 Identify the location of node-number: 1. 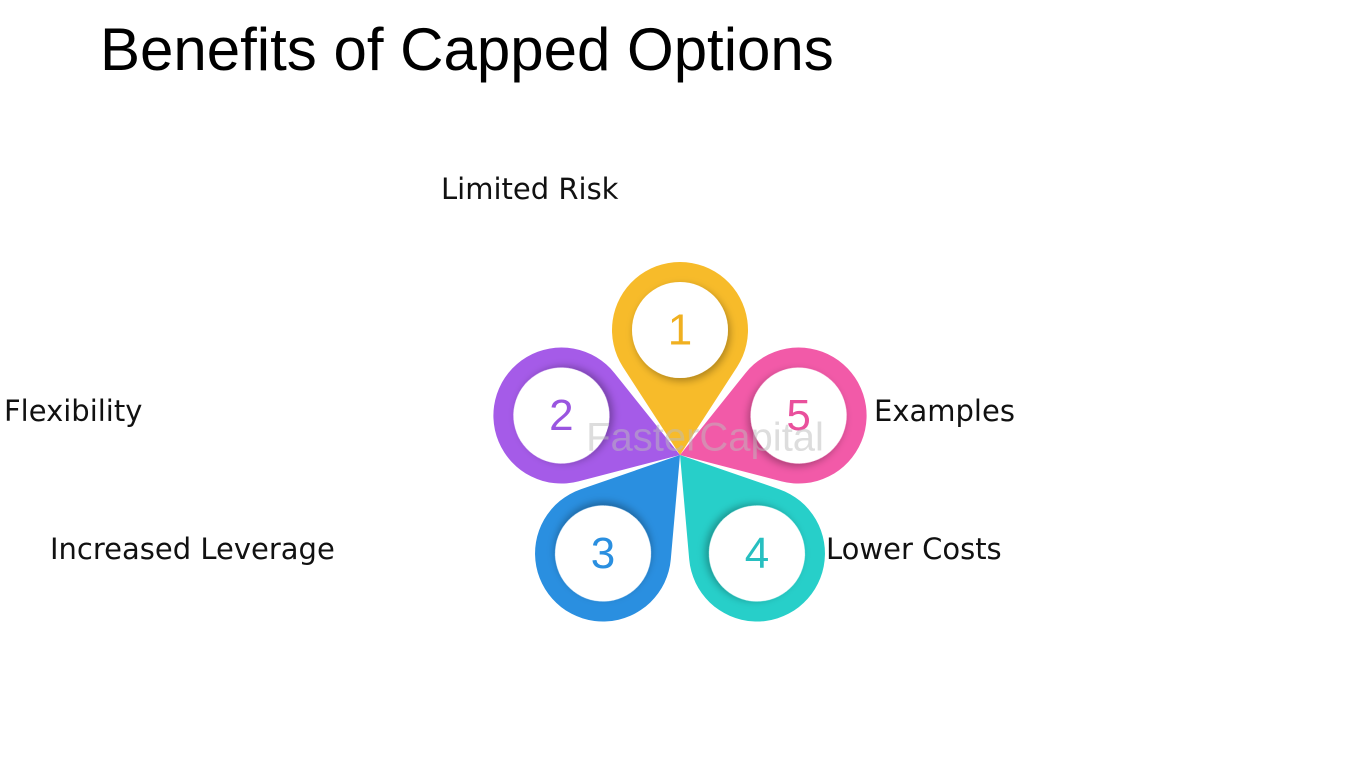
(680, 330).